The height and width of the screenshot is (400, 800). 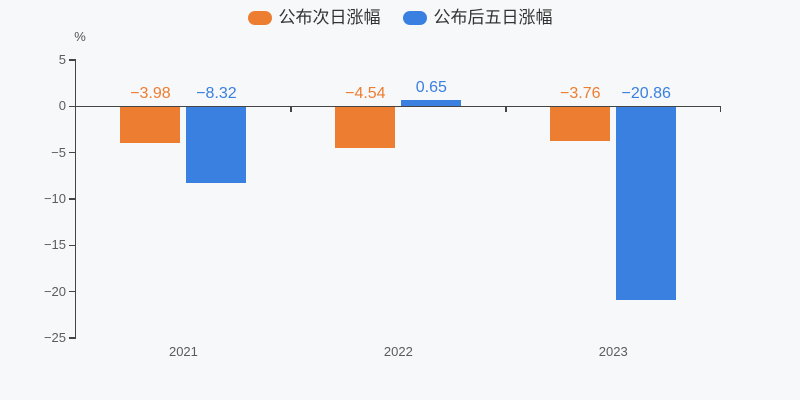 I want to click on next-day-legend-marker, so click(x=259, y=18).